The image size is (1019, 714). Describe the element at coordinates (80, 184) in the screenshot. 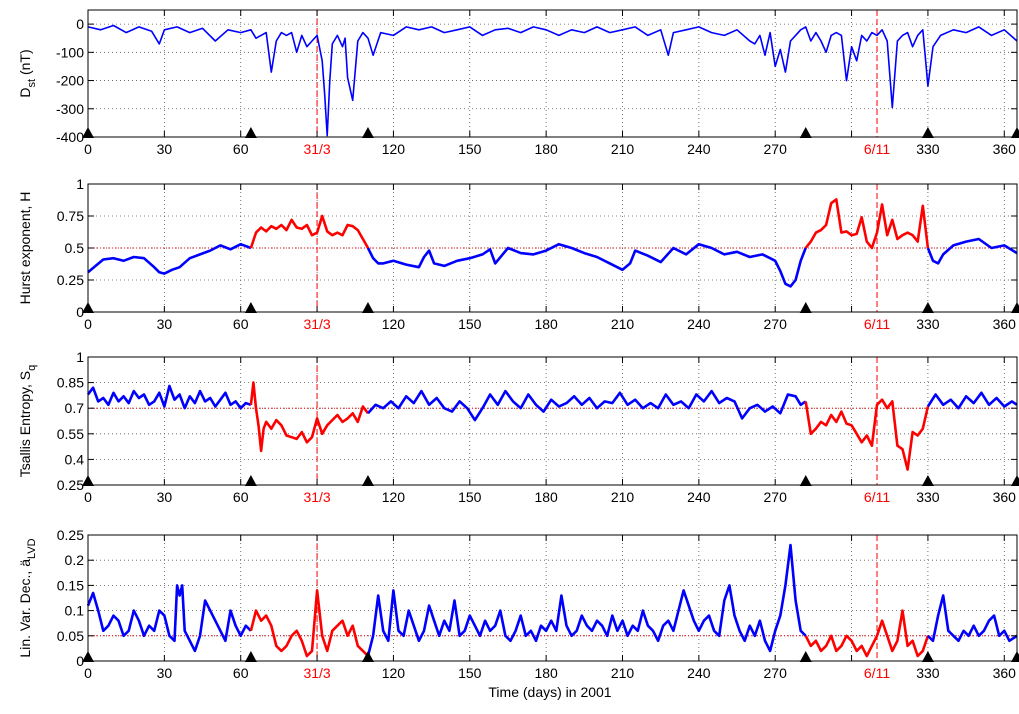

I see `y-tick-label: 1` at that location.